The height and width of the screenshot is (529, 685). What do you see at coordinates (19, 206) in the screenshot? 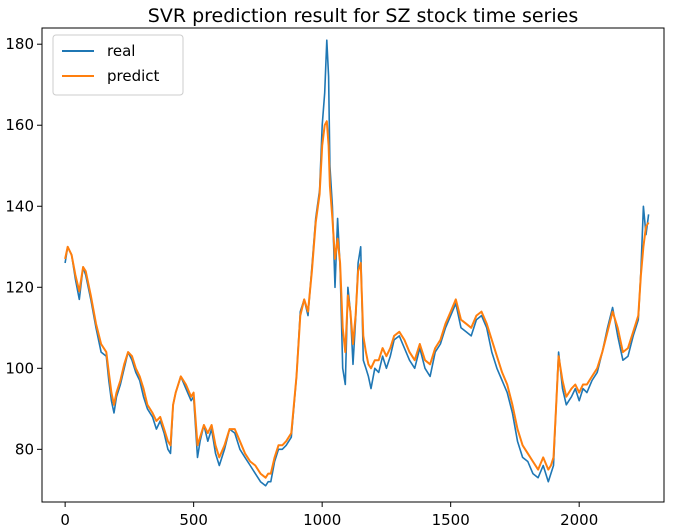
I see `y-tick-label: 140` at bounding box center [19, 206].